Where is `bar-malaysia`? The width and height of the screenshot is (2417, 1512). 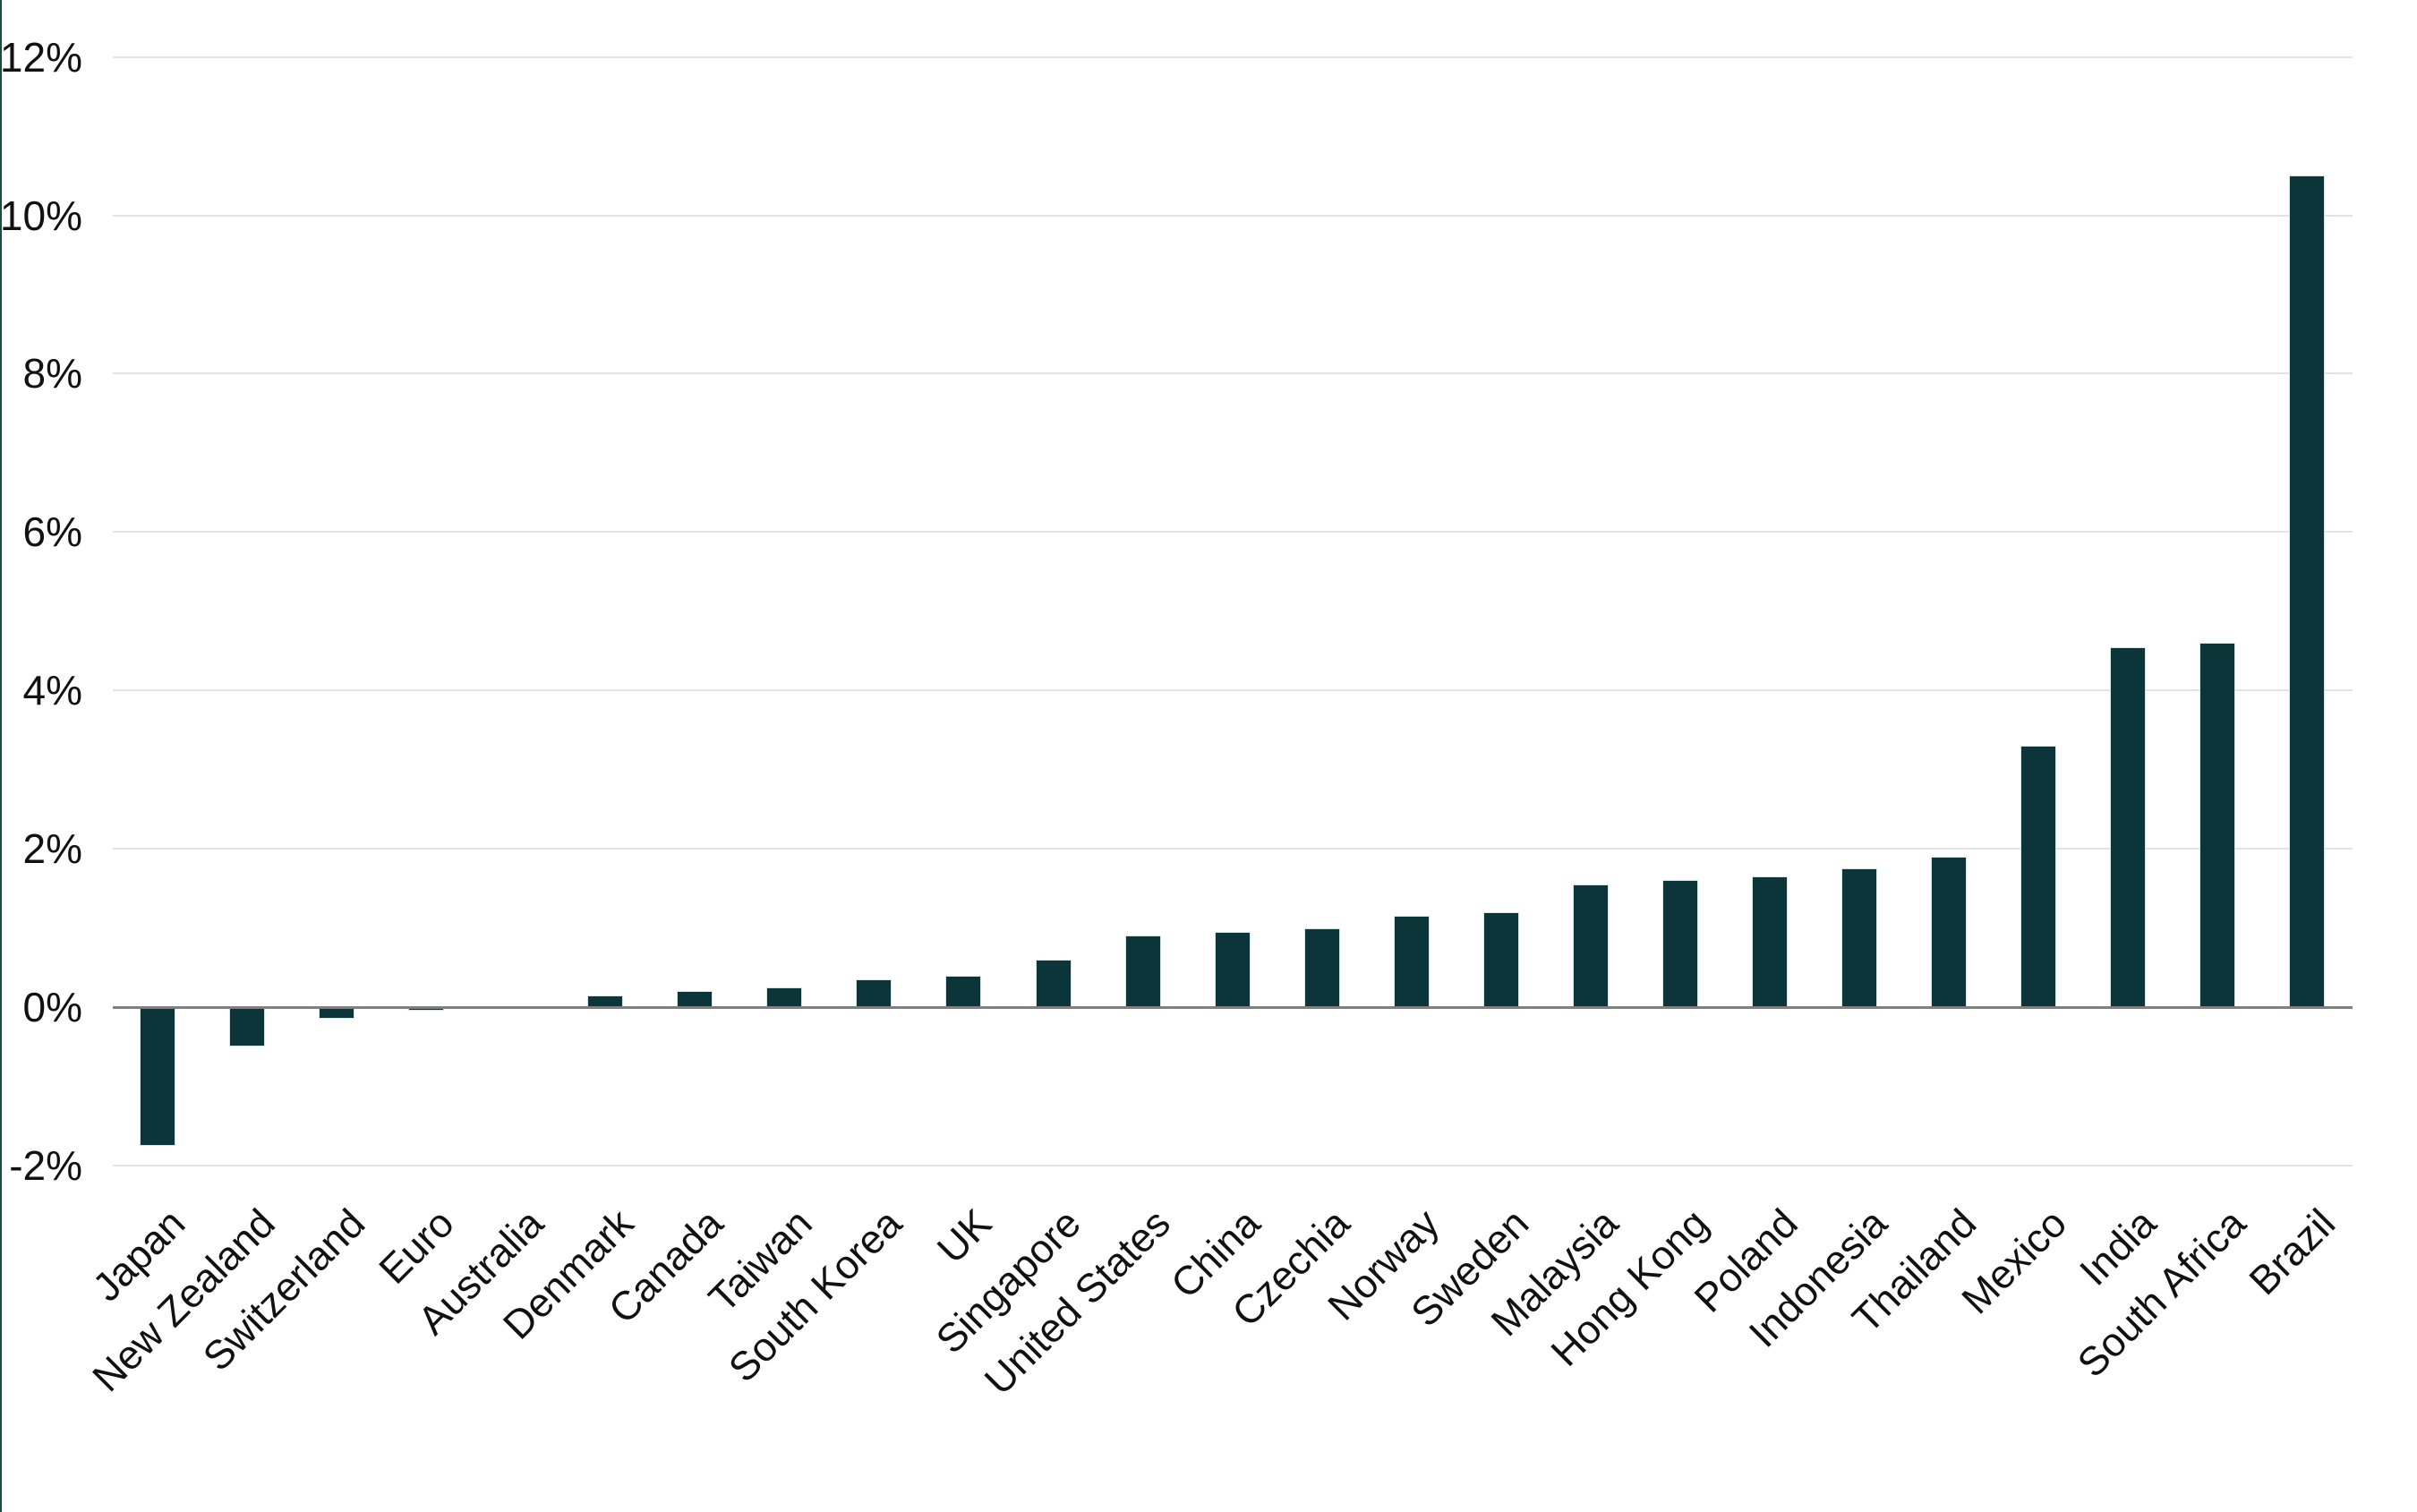 bar-malaysia is located at coordinates (1590, 945).